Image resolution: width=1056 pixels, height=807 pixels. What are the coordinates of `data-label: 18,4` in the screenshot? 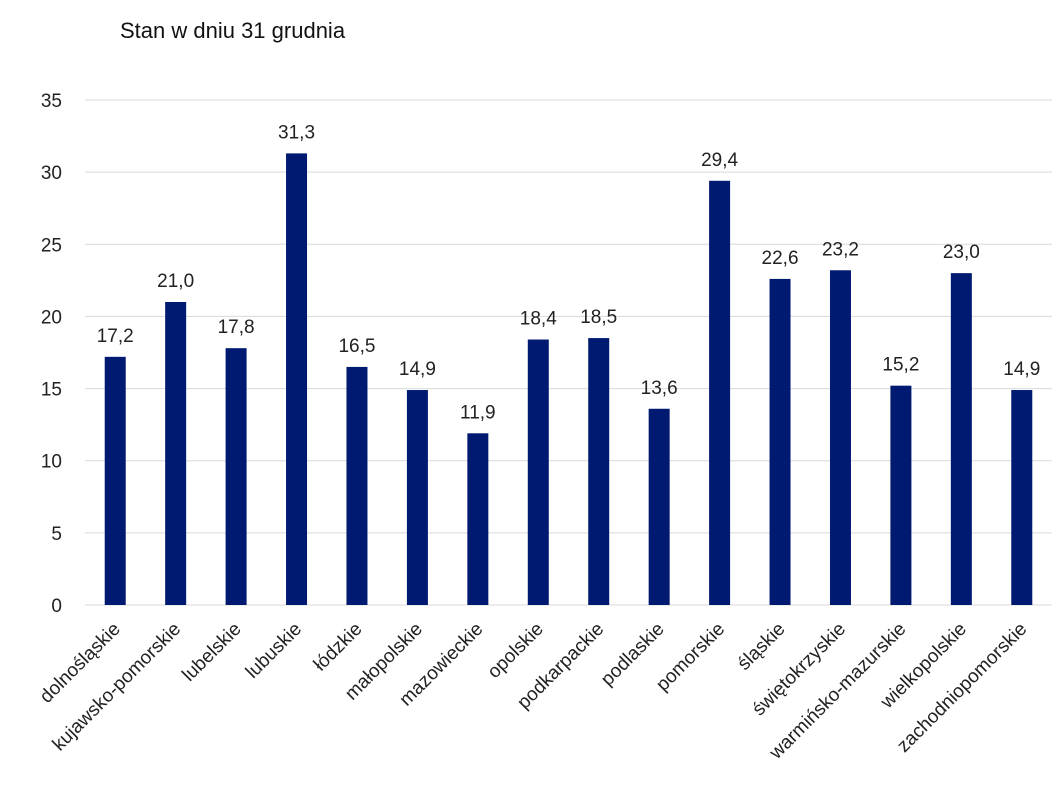 It's located at (538, 319).